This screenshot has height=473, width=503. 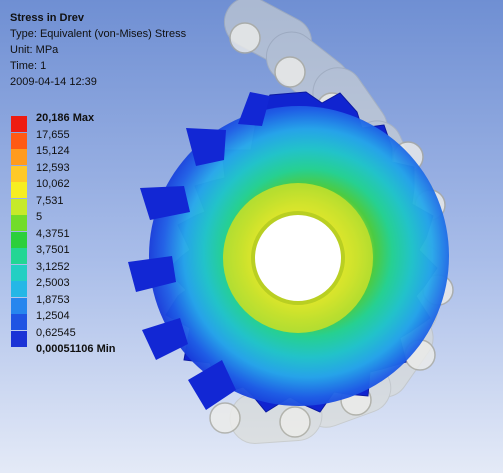 I want to click on legend-row: 3,7501, so click(x=111, y=254).